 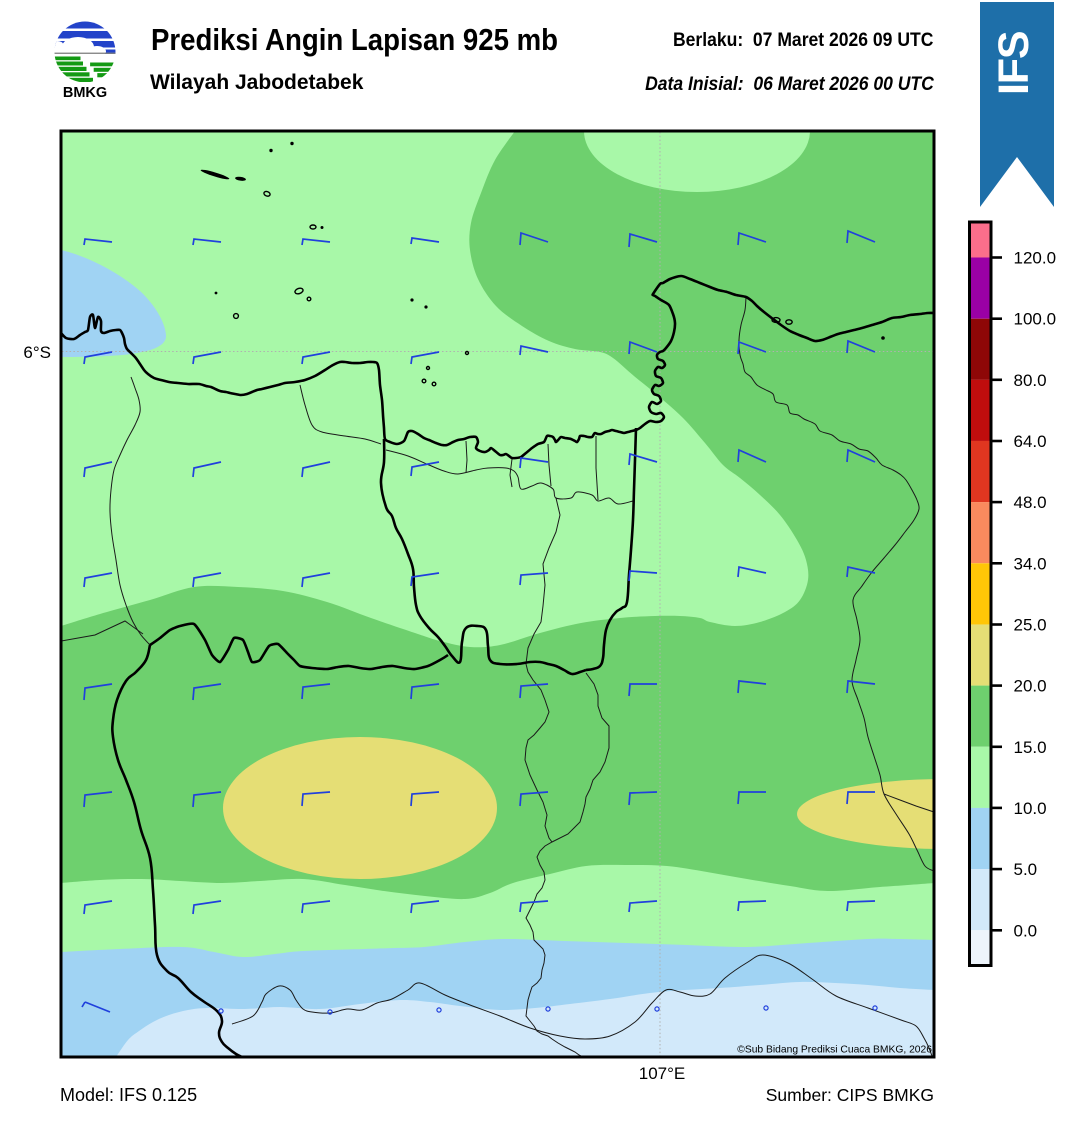 I want to click on svg-text: 34.0, so click(x=1030, y=563).